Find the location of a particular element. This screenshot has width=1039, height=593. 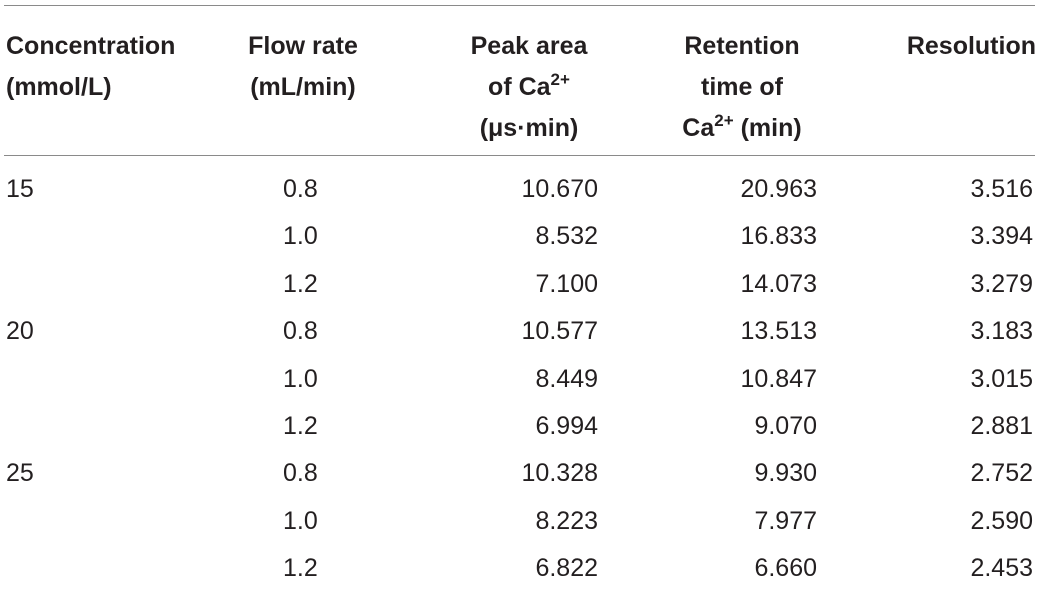

cell-resolution: 2.590 is located at coordinates (1001, 520).